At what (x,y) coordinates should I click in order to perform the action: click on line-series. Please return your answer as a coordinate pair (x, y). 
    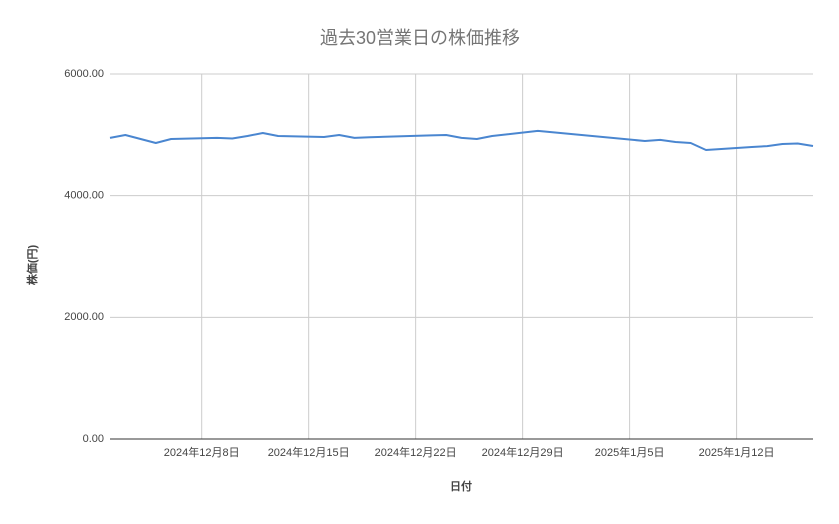
    Looking at the image, I should click on (461, 140).